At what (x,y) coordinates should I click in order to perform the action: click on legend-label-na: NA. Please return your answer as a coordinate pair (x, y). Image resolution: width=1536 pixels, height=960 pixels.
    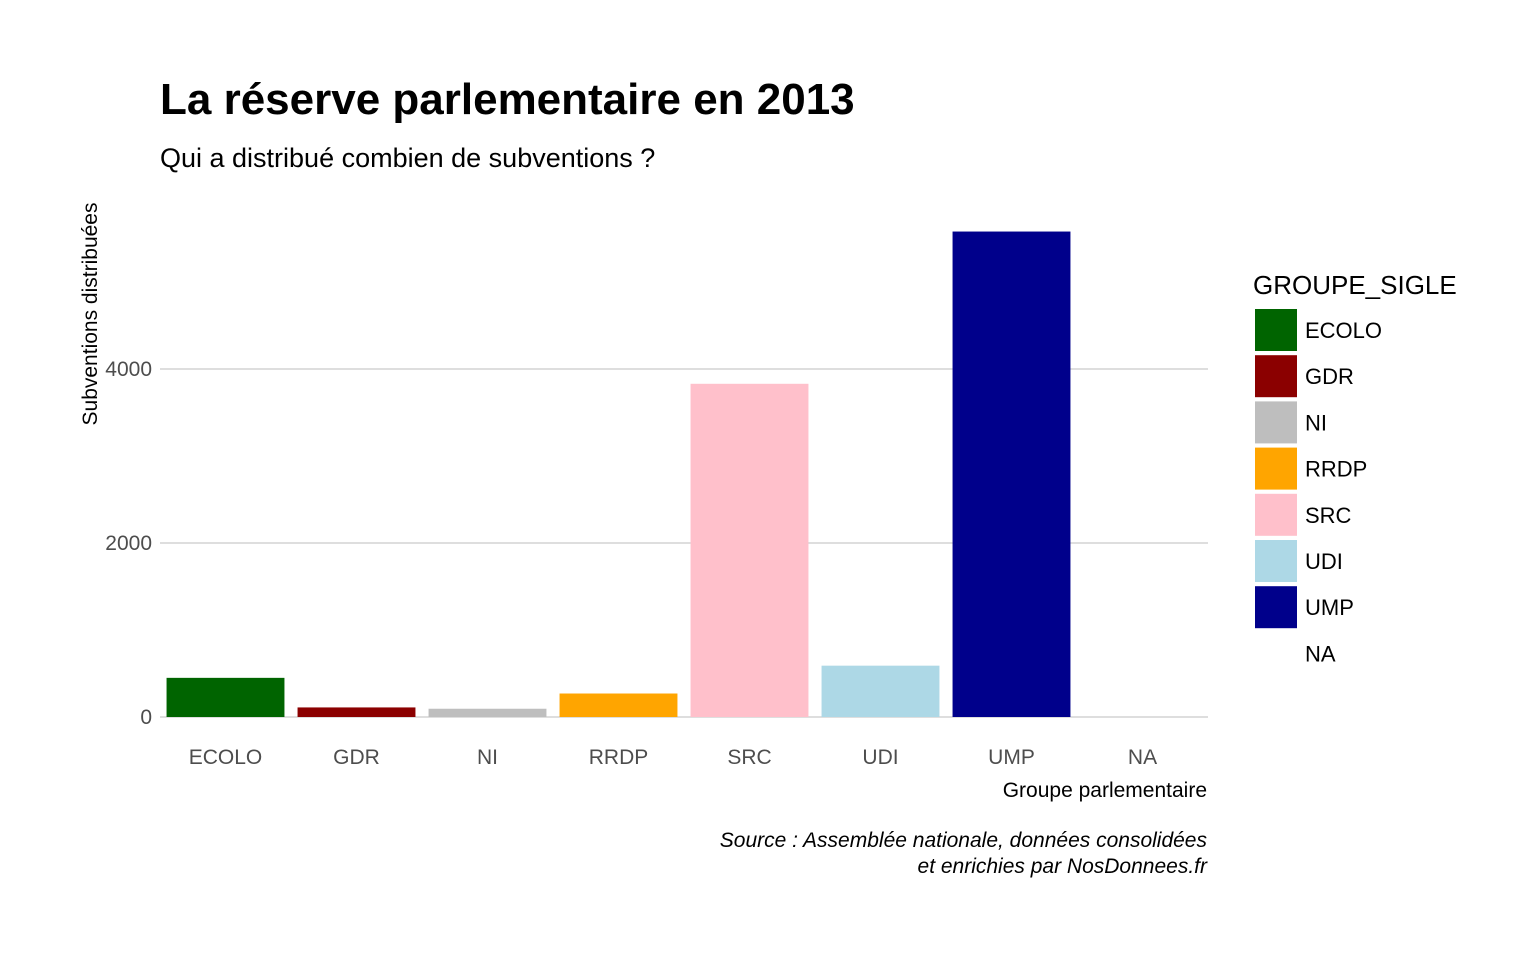
    Looking at the image, I should click on (1320, 653).